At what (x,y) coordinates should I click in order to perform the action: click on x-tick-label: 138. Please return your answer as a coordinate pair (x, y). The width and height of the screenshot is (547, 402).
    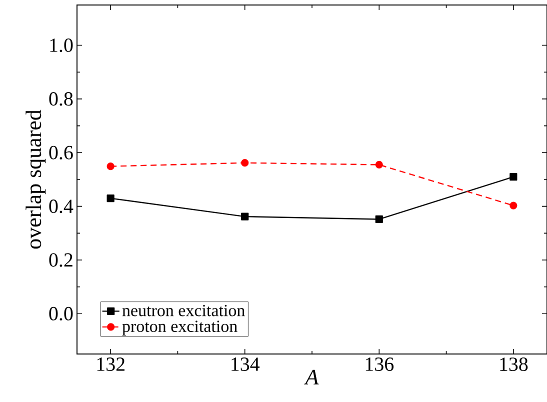
    Looking at the image, I should click on (514, 365).